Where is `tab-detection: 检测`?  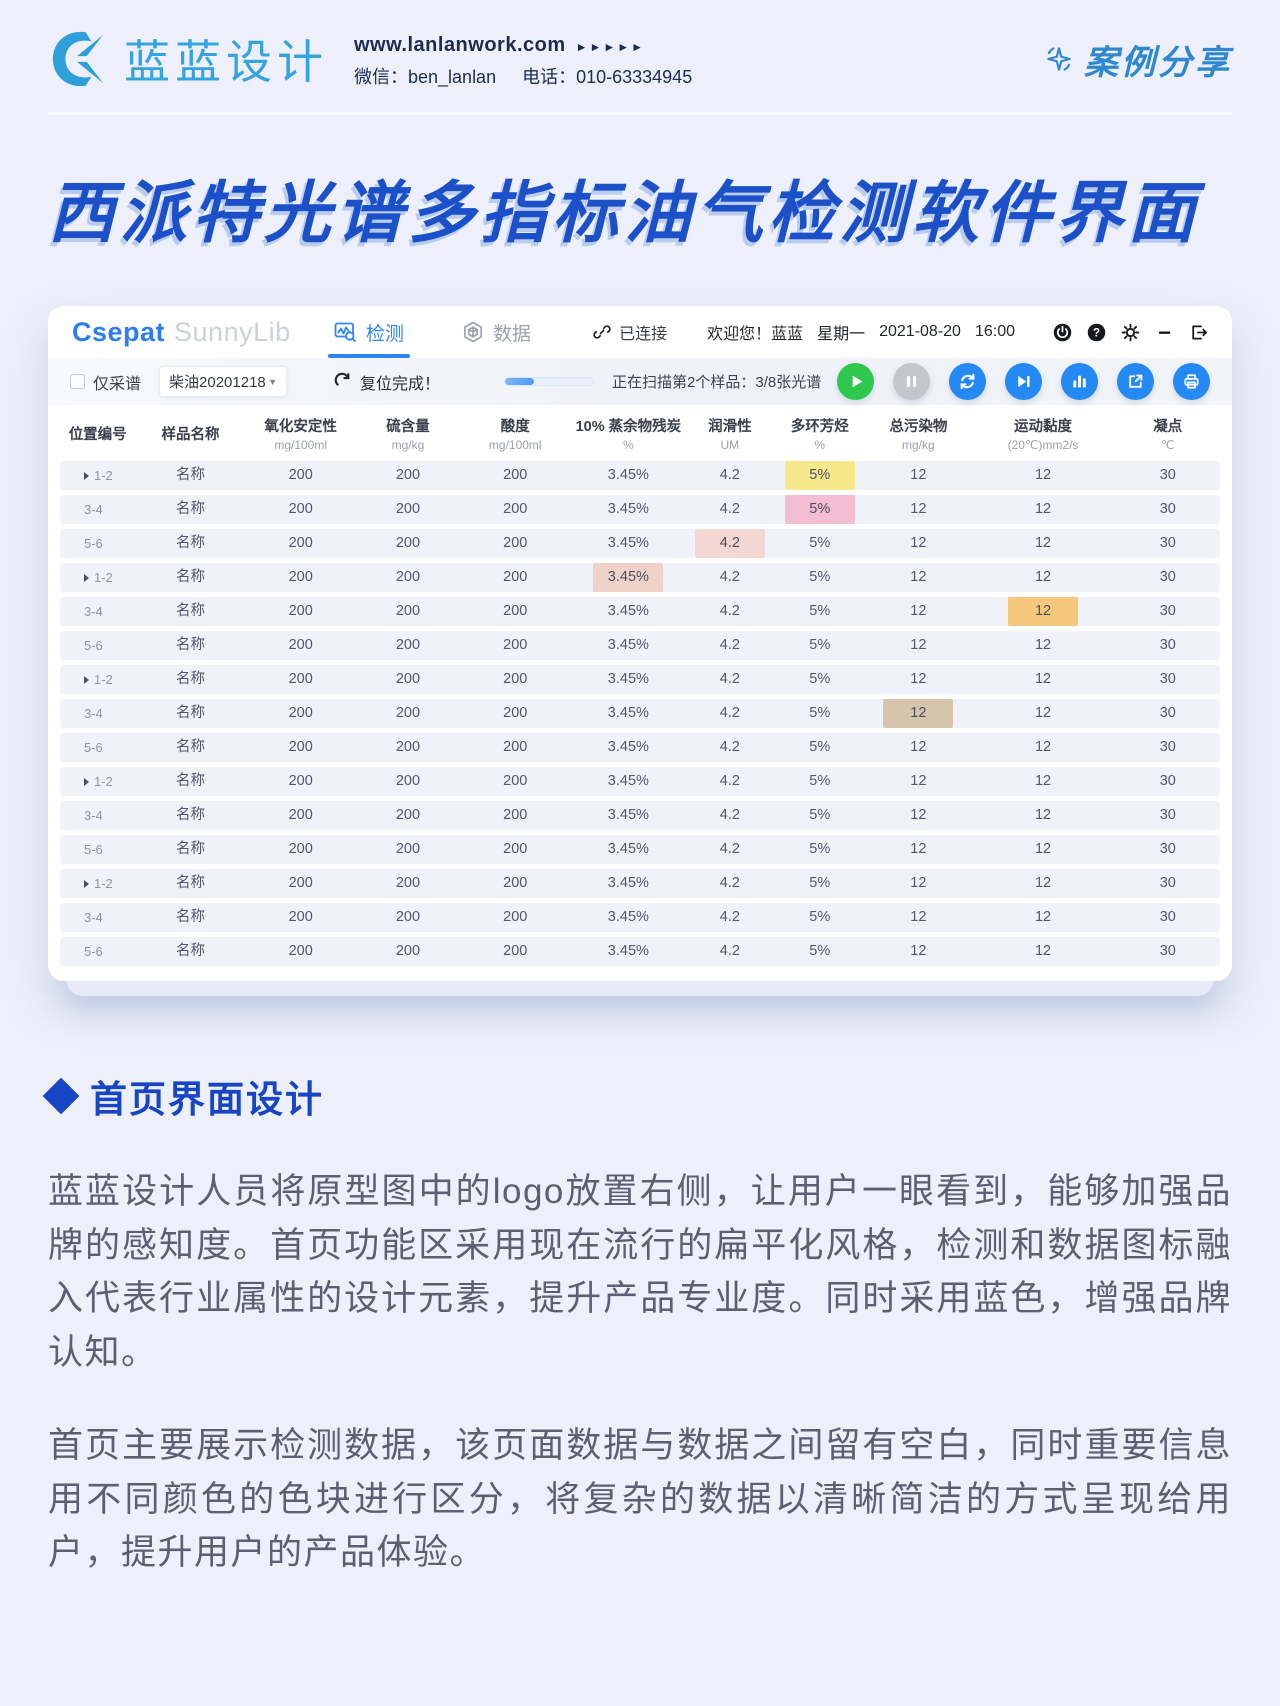
tab-detection: 检测 is located at coordinates (369, 332).